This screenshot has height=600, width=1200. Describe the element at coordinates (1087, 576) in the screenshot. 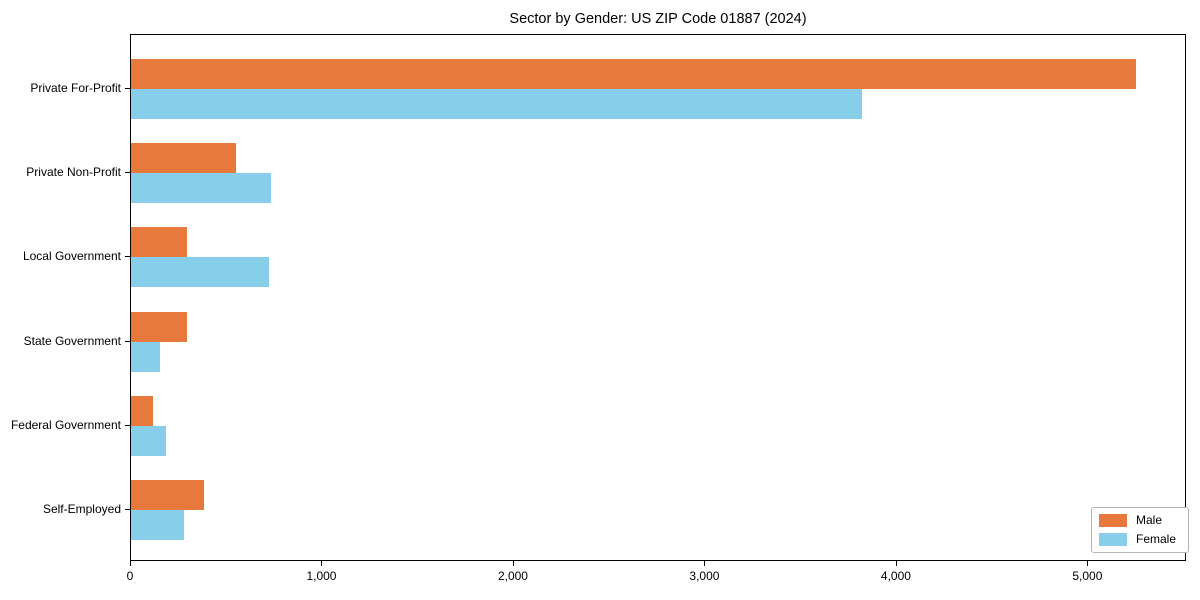

I see `x-tick-label-5000: 5,000` at that location.